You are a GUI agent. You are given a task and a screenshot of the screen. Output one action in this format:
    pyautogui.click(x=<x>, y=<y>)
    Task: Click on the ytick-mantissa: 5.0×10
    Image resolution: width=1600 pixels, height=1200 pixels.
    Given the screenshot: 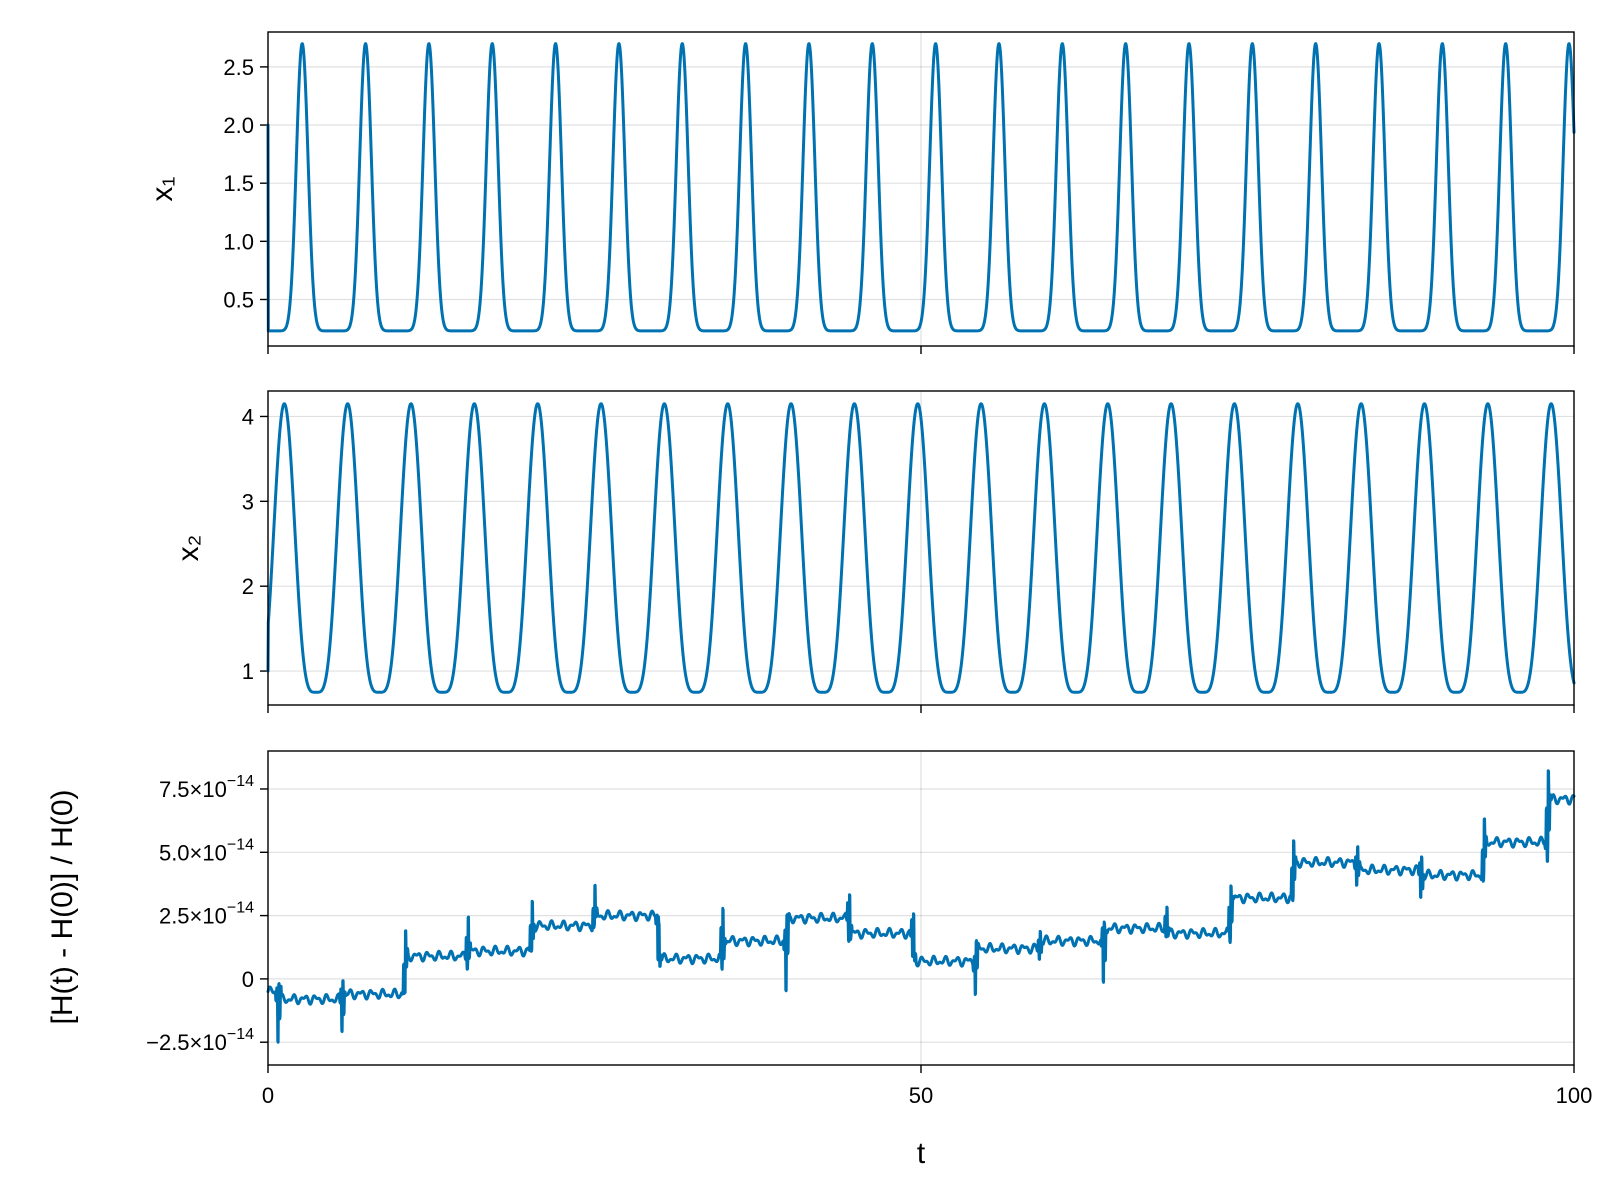 What is the action you would take?
    pyautogui.click(x=193, y=852)
    